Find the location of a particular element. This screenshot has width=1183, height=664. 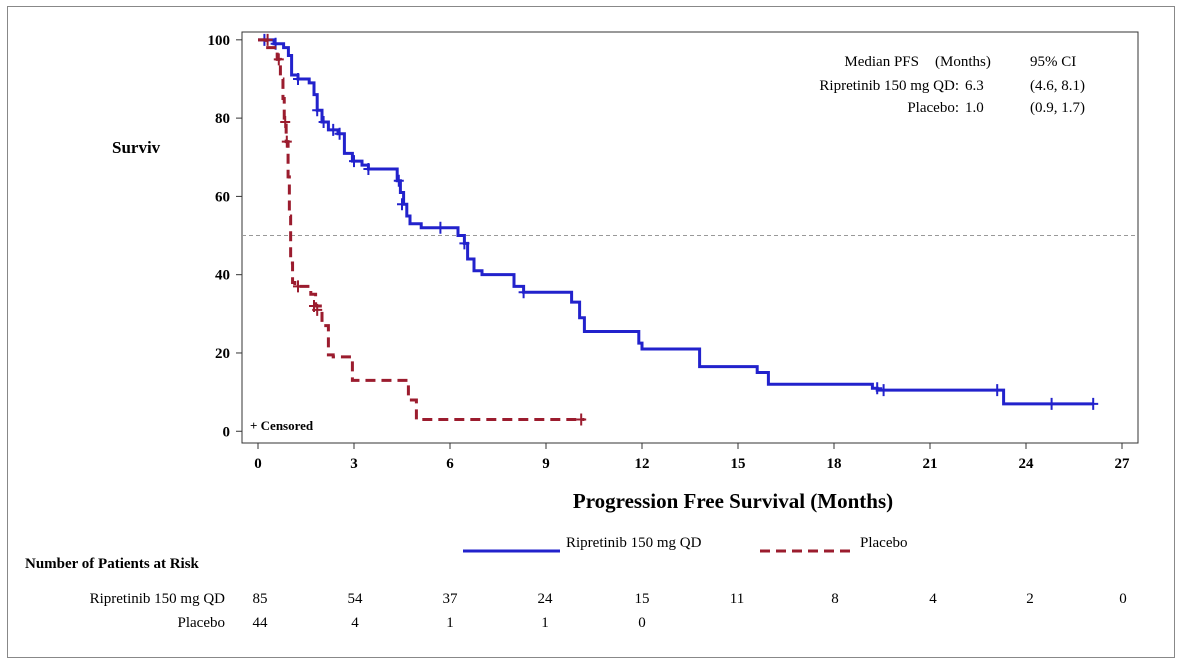

stats-header-ci: 95% CI is located at coordinates (1053, 62).